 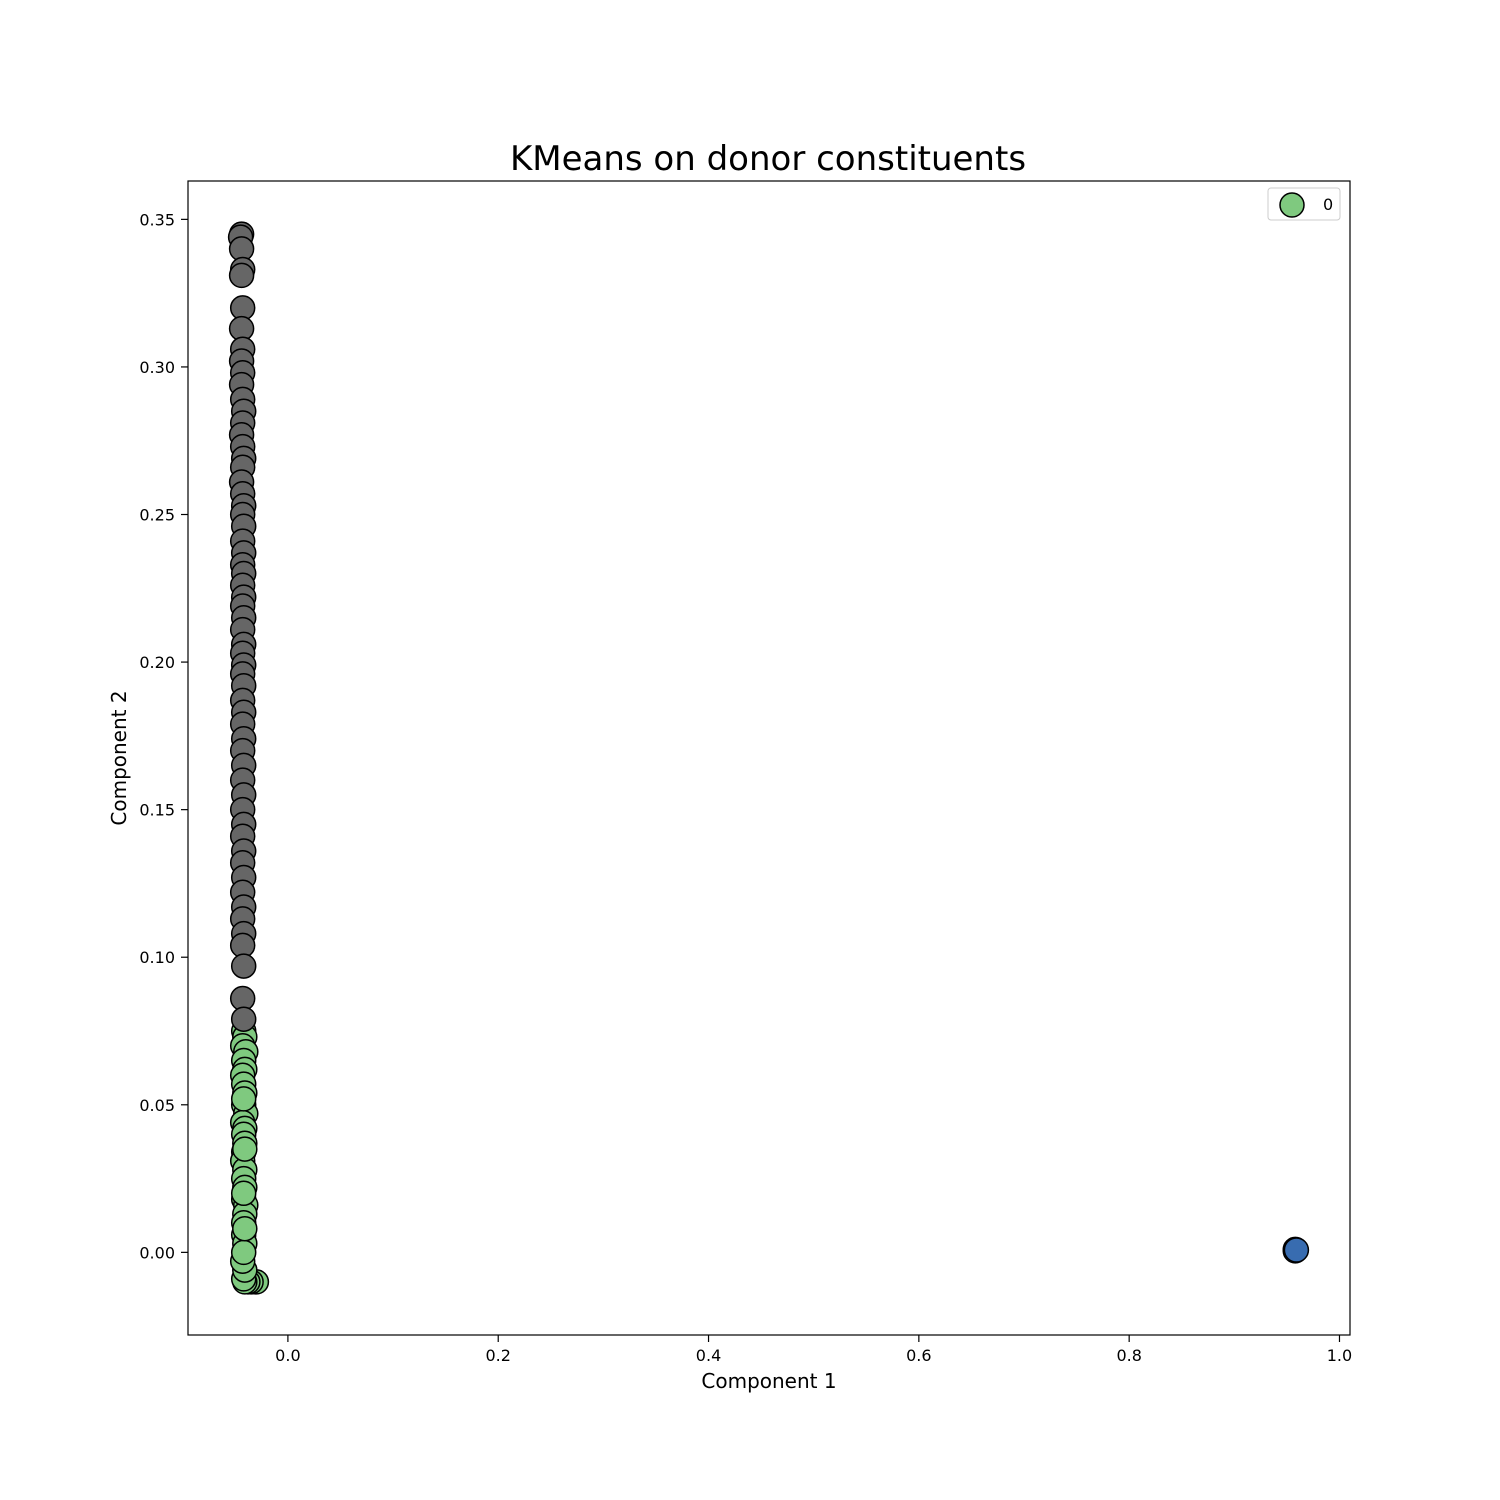 I want to click on y-tick-label: 0.25, so click(x=157, y=515).